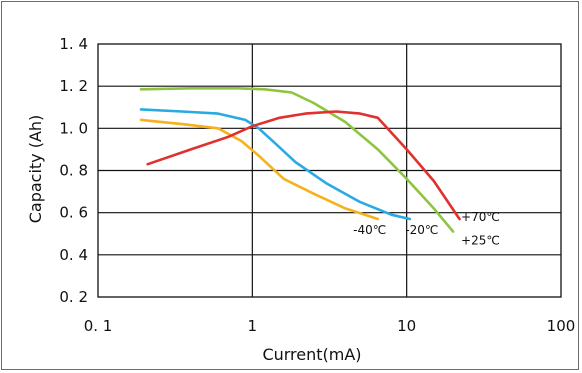 The image size is (582, 373). Describe the element at coordinates (98, 326) in the screenshot. I see `x-tick-label: 0. 1` at that location.